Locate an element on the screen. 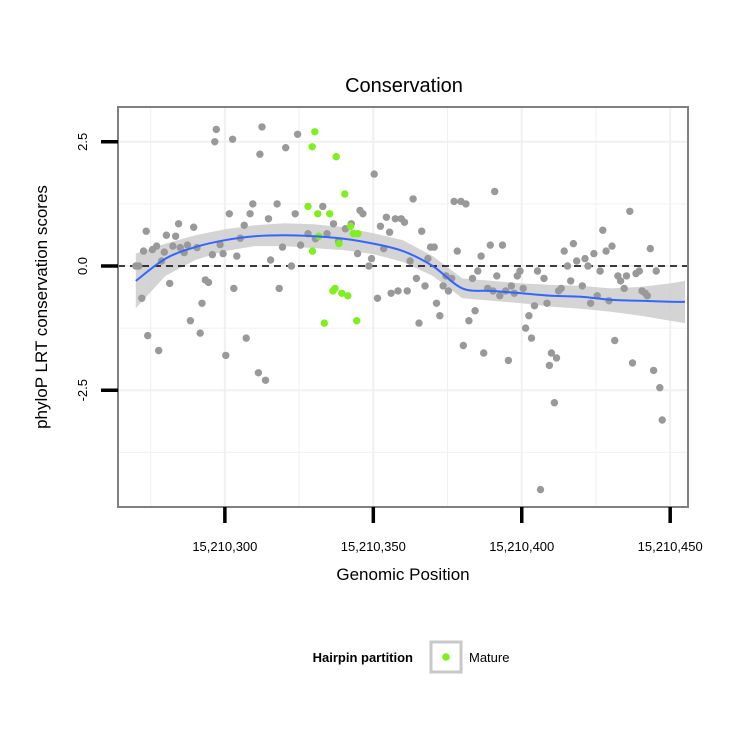 The width and height of the screenshot is (750, 750). x-tick-label: 15,210,450 is located at coordinates (670, 546).